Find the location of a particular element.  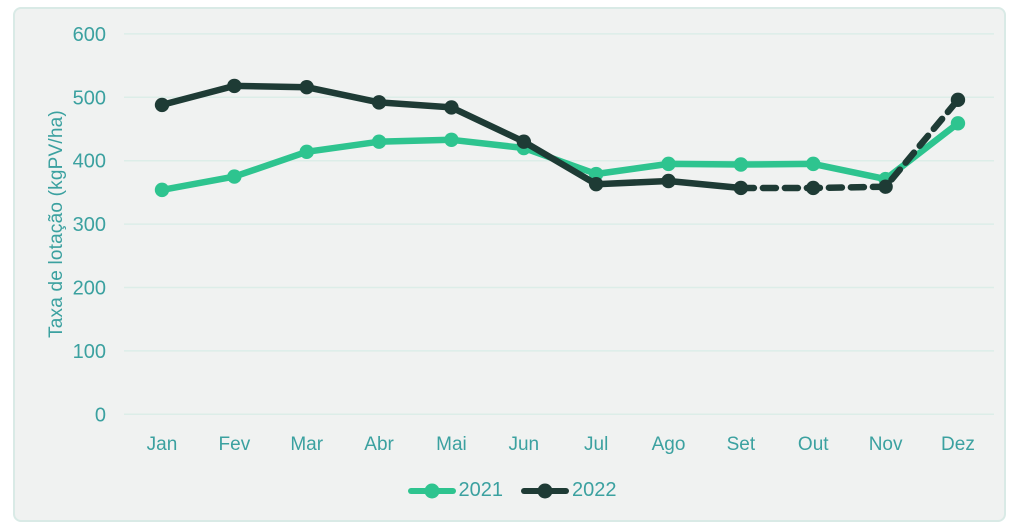

y-tick-label-400: 400 is located at coordinates (89, 162).